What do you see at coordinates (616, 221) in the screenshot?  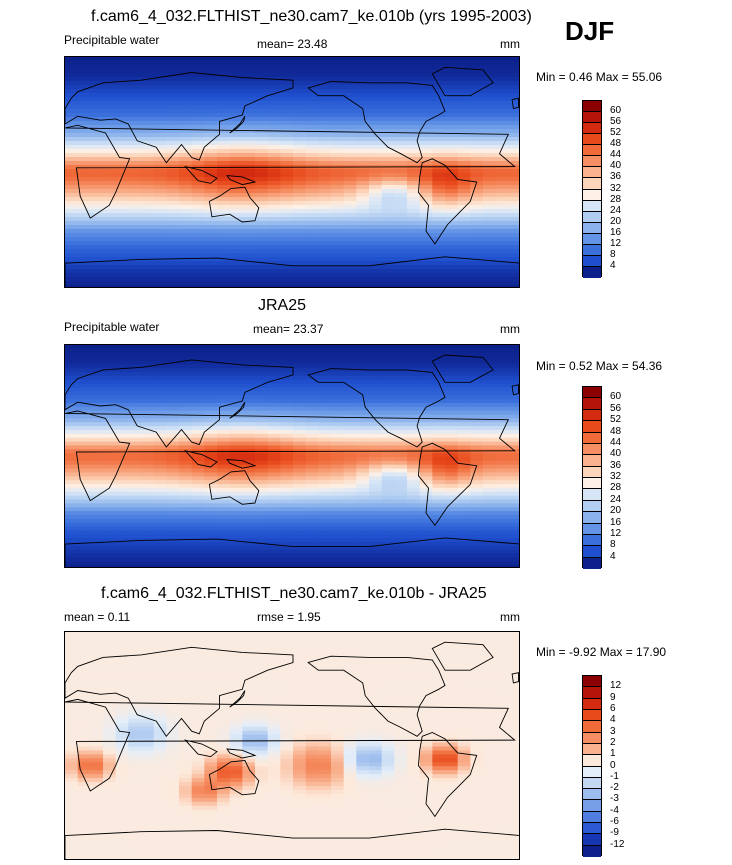 I see `colorbar-tick-label: 20` at bounding box center [616, 221].